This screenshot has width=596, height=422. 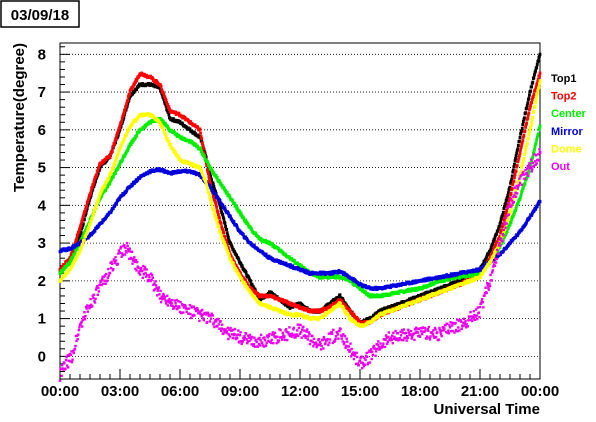 I want to click on y-tick-label: 4, so click(x=42, y=205).